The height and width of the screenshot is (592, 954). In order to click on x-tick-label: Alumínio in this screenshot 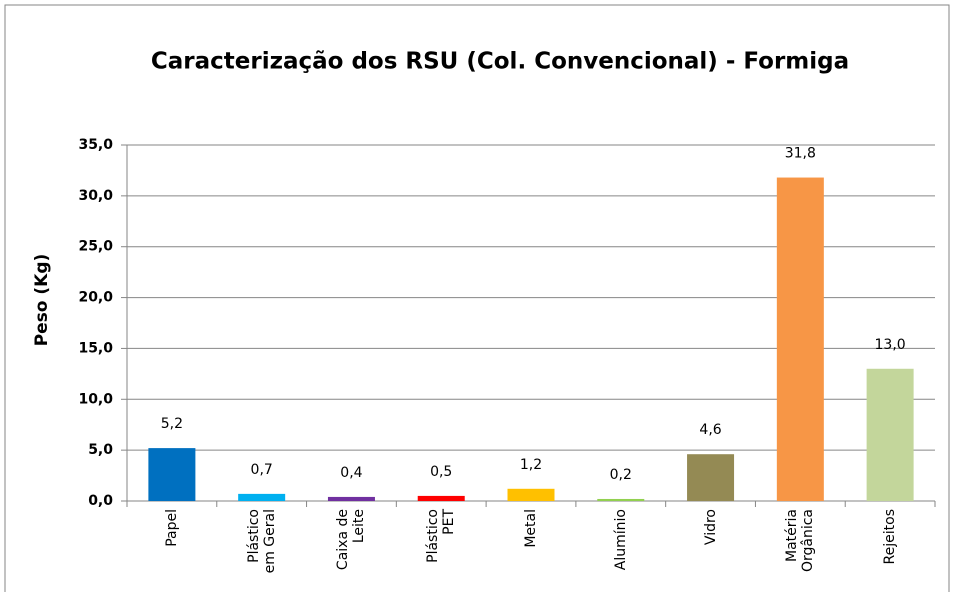, I will do `click(620, 540)`.